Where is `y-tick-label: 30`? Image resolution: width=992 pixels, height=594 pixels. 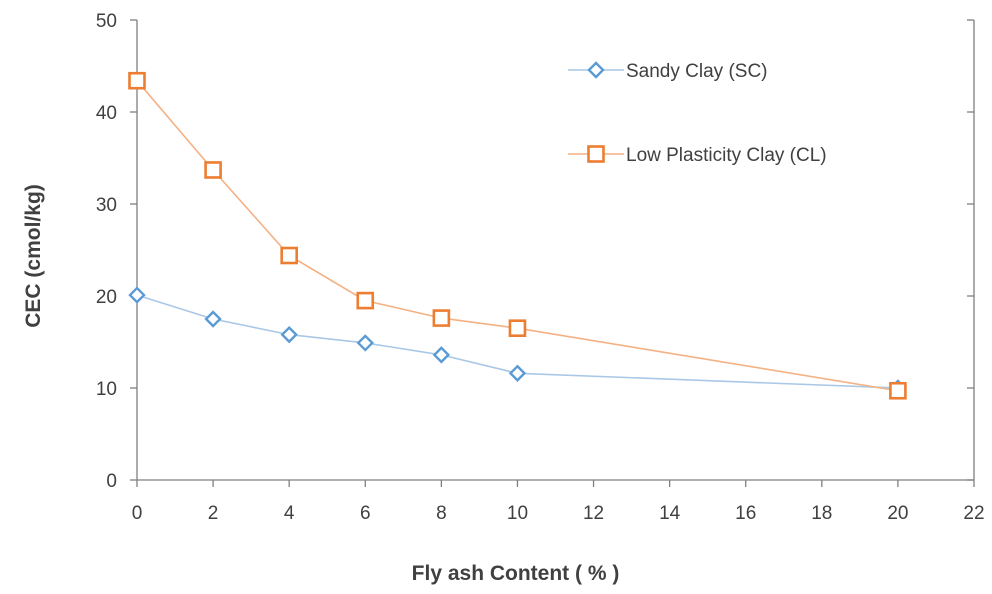
y-tick-label: 30 is located at coordinates (106, 205).